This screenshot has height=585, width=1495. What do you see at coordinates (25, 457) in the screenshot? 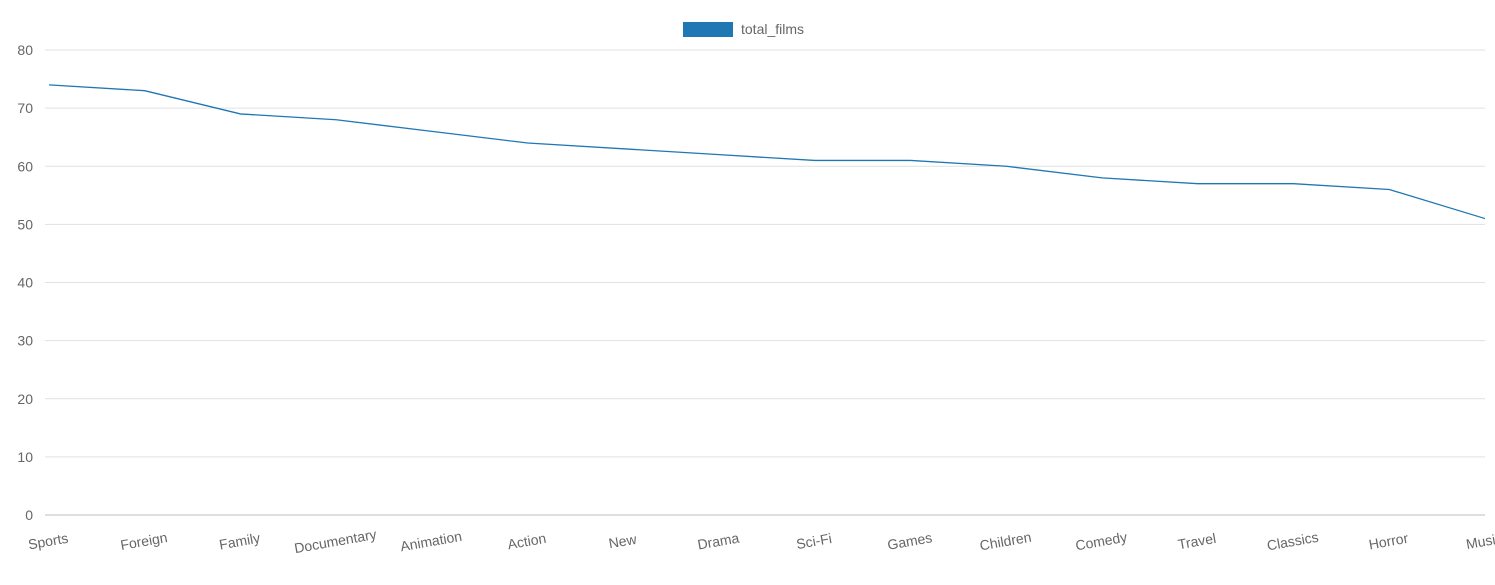
I see `y-tick-label: 10` at bounding box center [25, 457].